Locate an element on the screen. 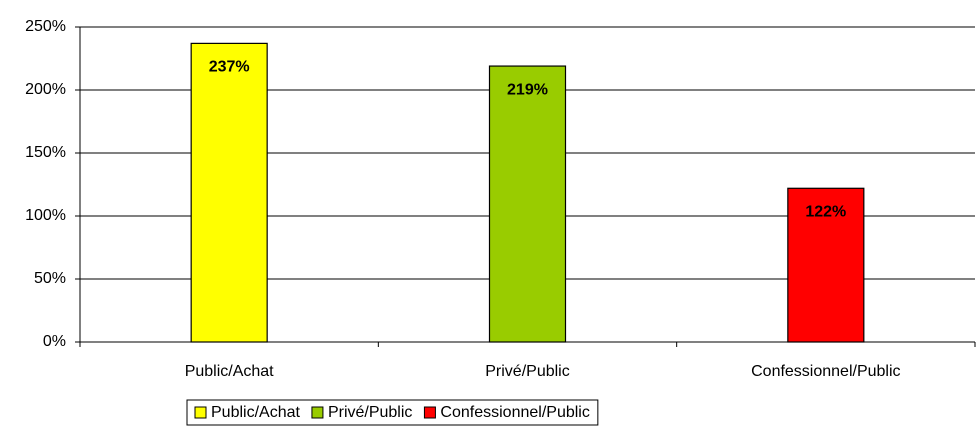  x-tick-label: Privé/Public is located at coordinates (527, 371).